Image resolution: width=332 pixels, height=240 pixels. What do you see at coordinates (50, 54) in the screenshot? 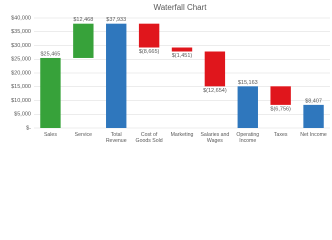
I see `value-label: $25,465` at bounding box center [50, 54].